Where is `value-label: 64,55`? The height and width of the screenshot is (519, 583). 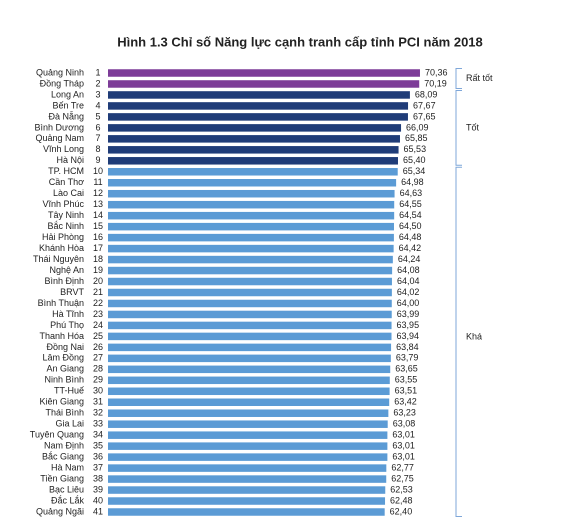 value-label: 64,55 is located at coordinates (410, 204).